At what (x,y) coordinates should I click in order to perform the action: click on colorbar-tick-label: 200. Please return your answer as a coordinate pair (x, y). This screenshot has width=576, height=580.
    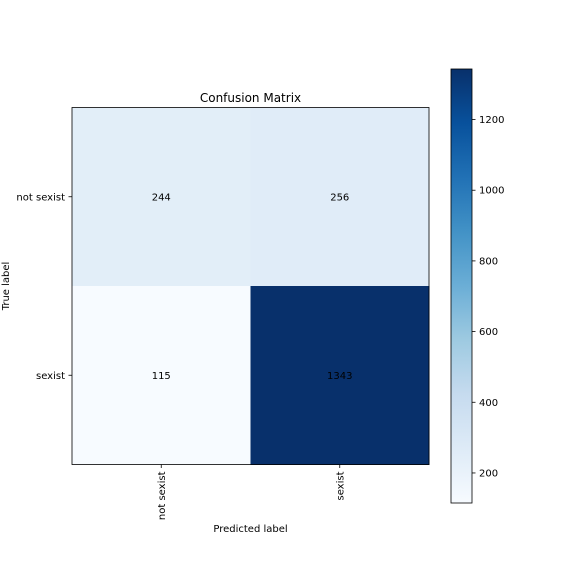
    Looking at the image, I should click on (488, 473).